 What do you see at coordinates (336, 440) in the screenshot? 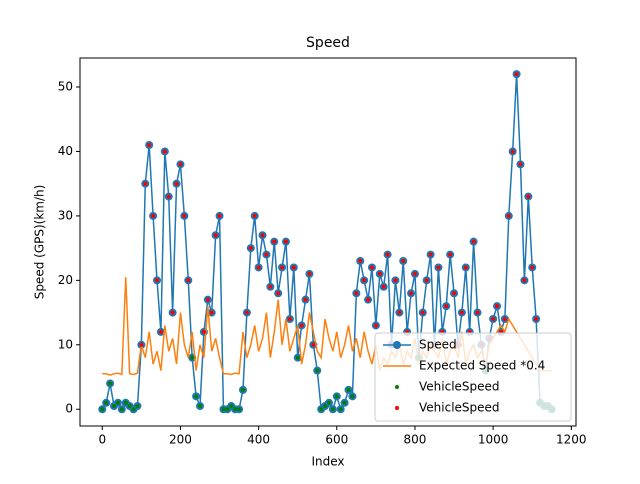
I see `x-tick-label: 600` at bounding box center [336, 440].